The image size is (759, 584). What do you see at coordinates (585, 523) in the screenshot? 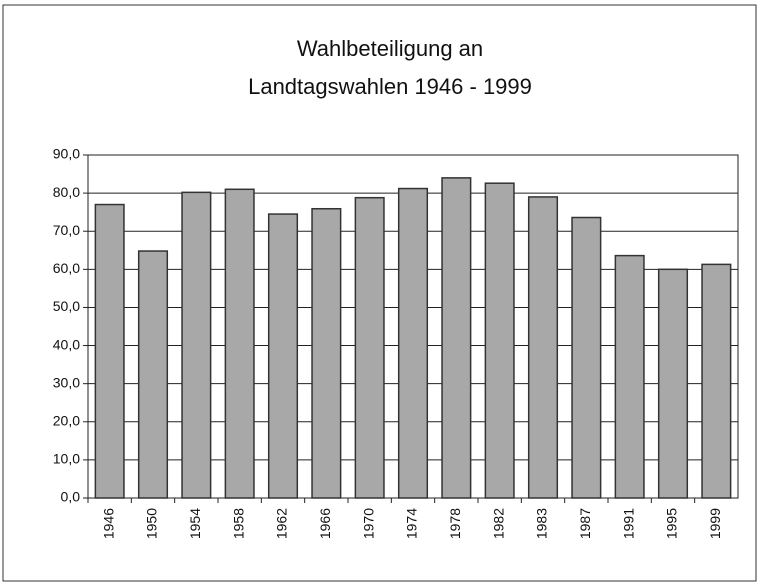
I see `x-tick-label: 1987` at bounding box center [585, 523].